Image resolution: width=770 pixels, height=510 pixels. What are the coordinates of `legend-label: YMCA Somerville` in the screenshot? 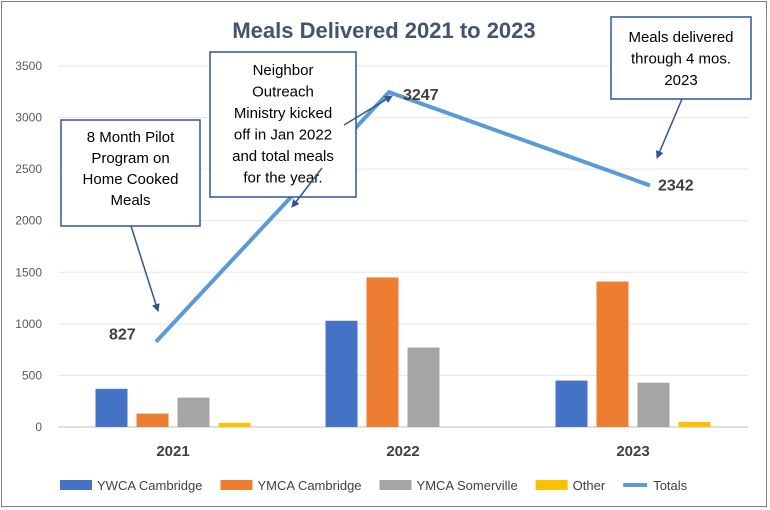 It's located at (467, 485).